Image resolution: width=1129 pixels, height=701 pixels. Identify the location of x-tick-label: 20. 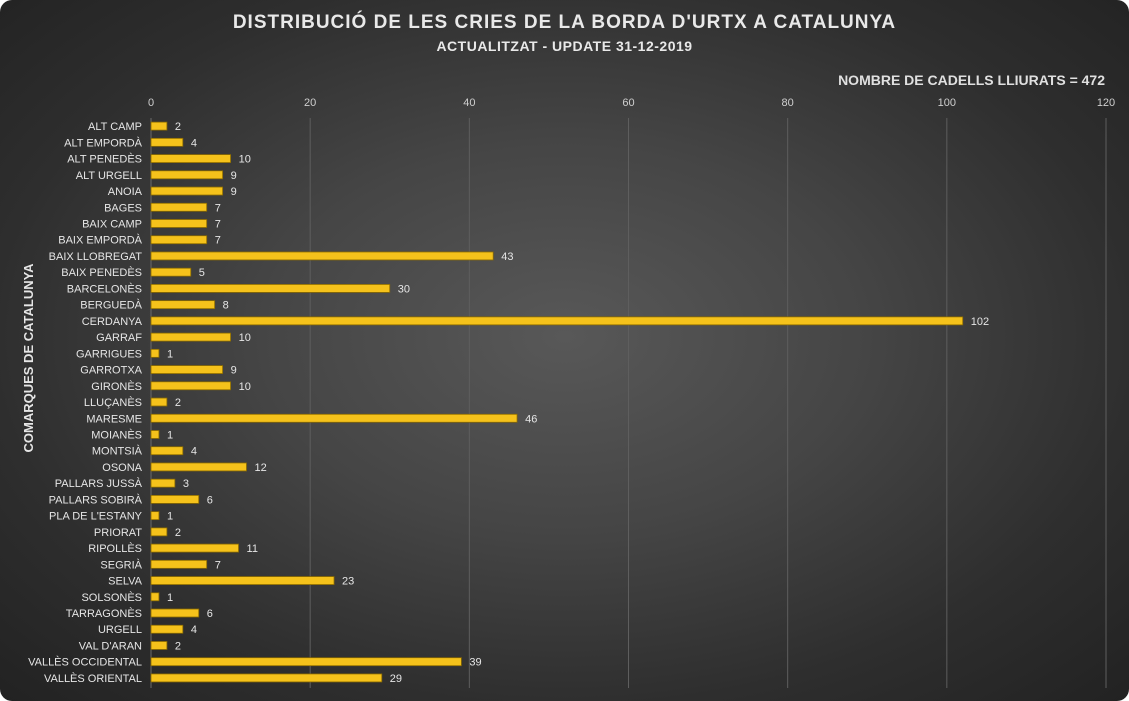
(310, 103).